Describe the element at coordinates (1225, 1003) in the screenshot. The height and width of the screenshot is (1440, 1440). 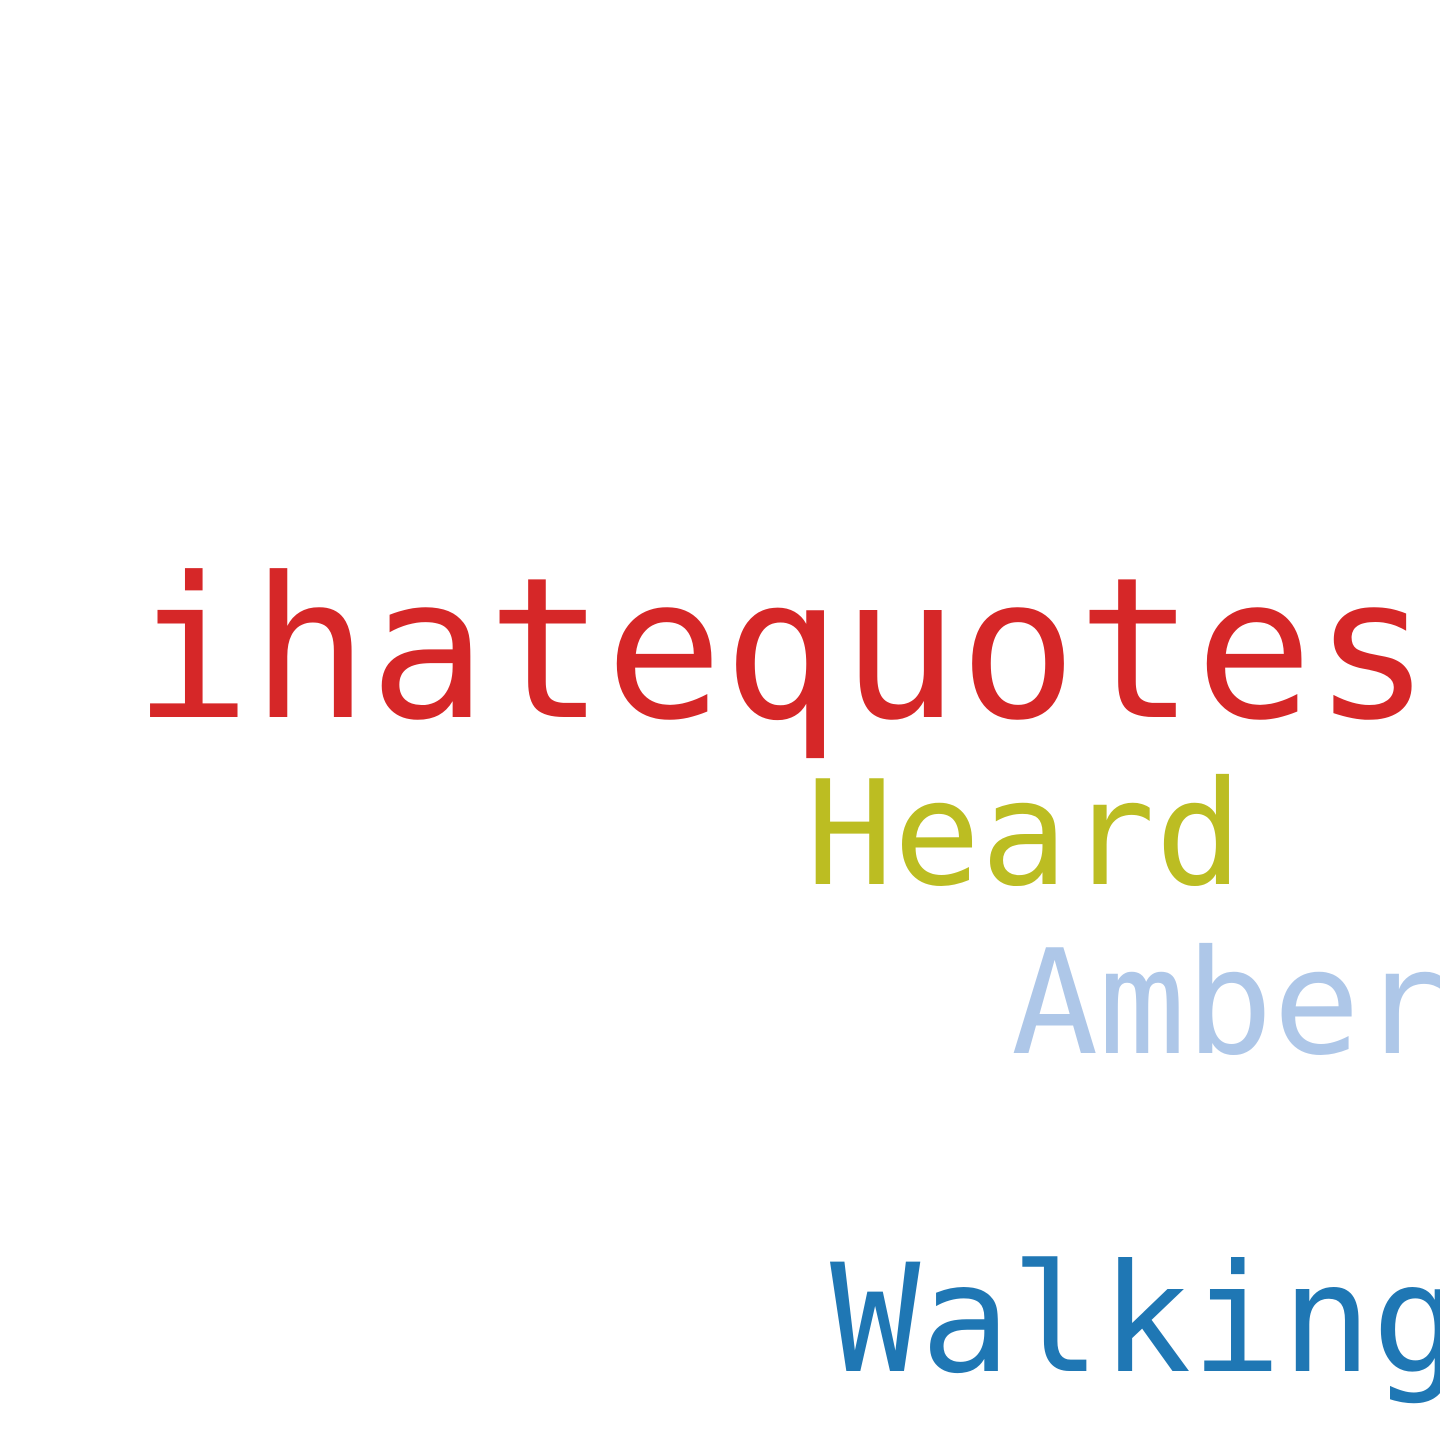
I see `word-amber: Amber` at that location.